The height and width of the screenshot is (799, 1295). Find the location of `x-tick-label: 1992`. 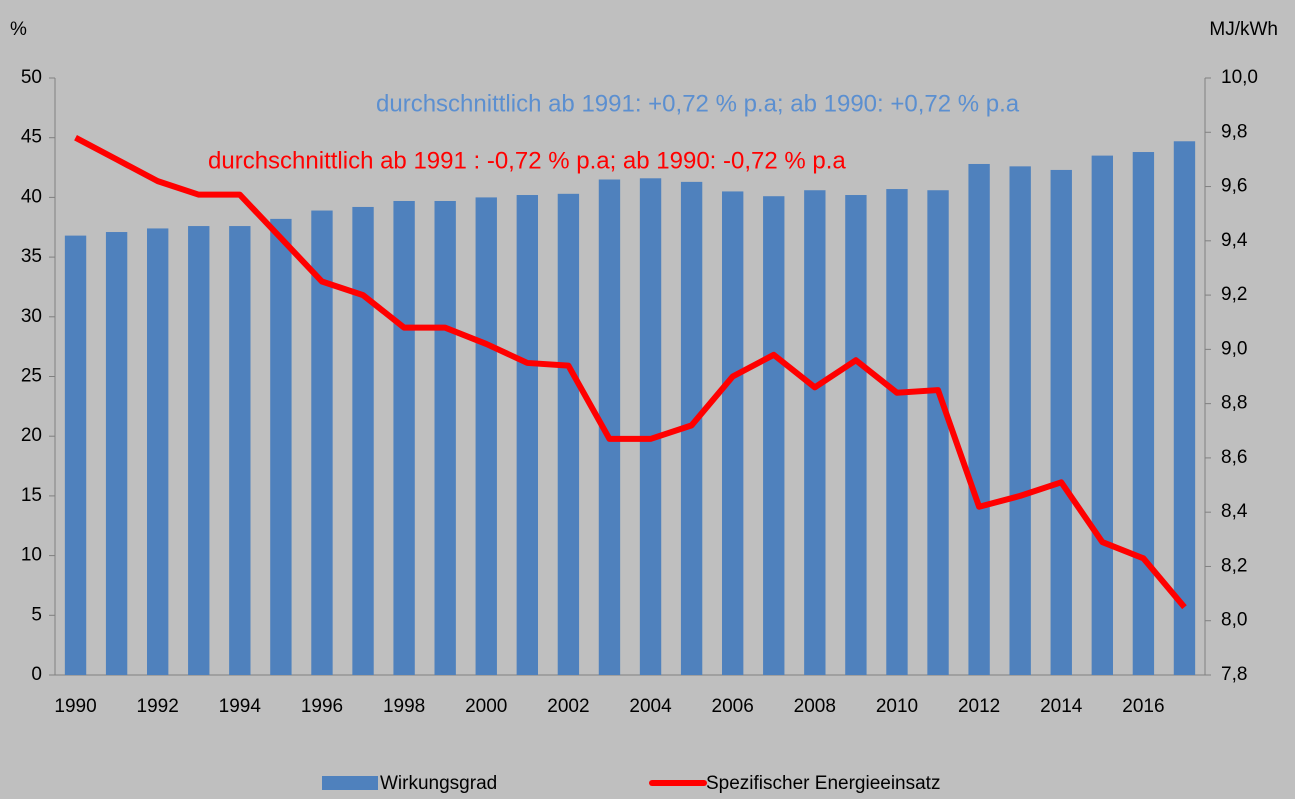

x-tick-label: 1992 is located at coordinates (158, 706).